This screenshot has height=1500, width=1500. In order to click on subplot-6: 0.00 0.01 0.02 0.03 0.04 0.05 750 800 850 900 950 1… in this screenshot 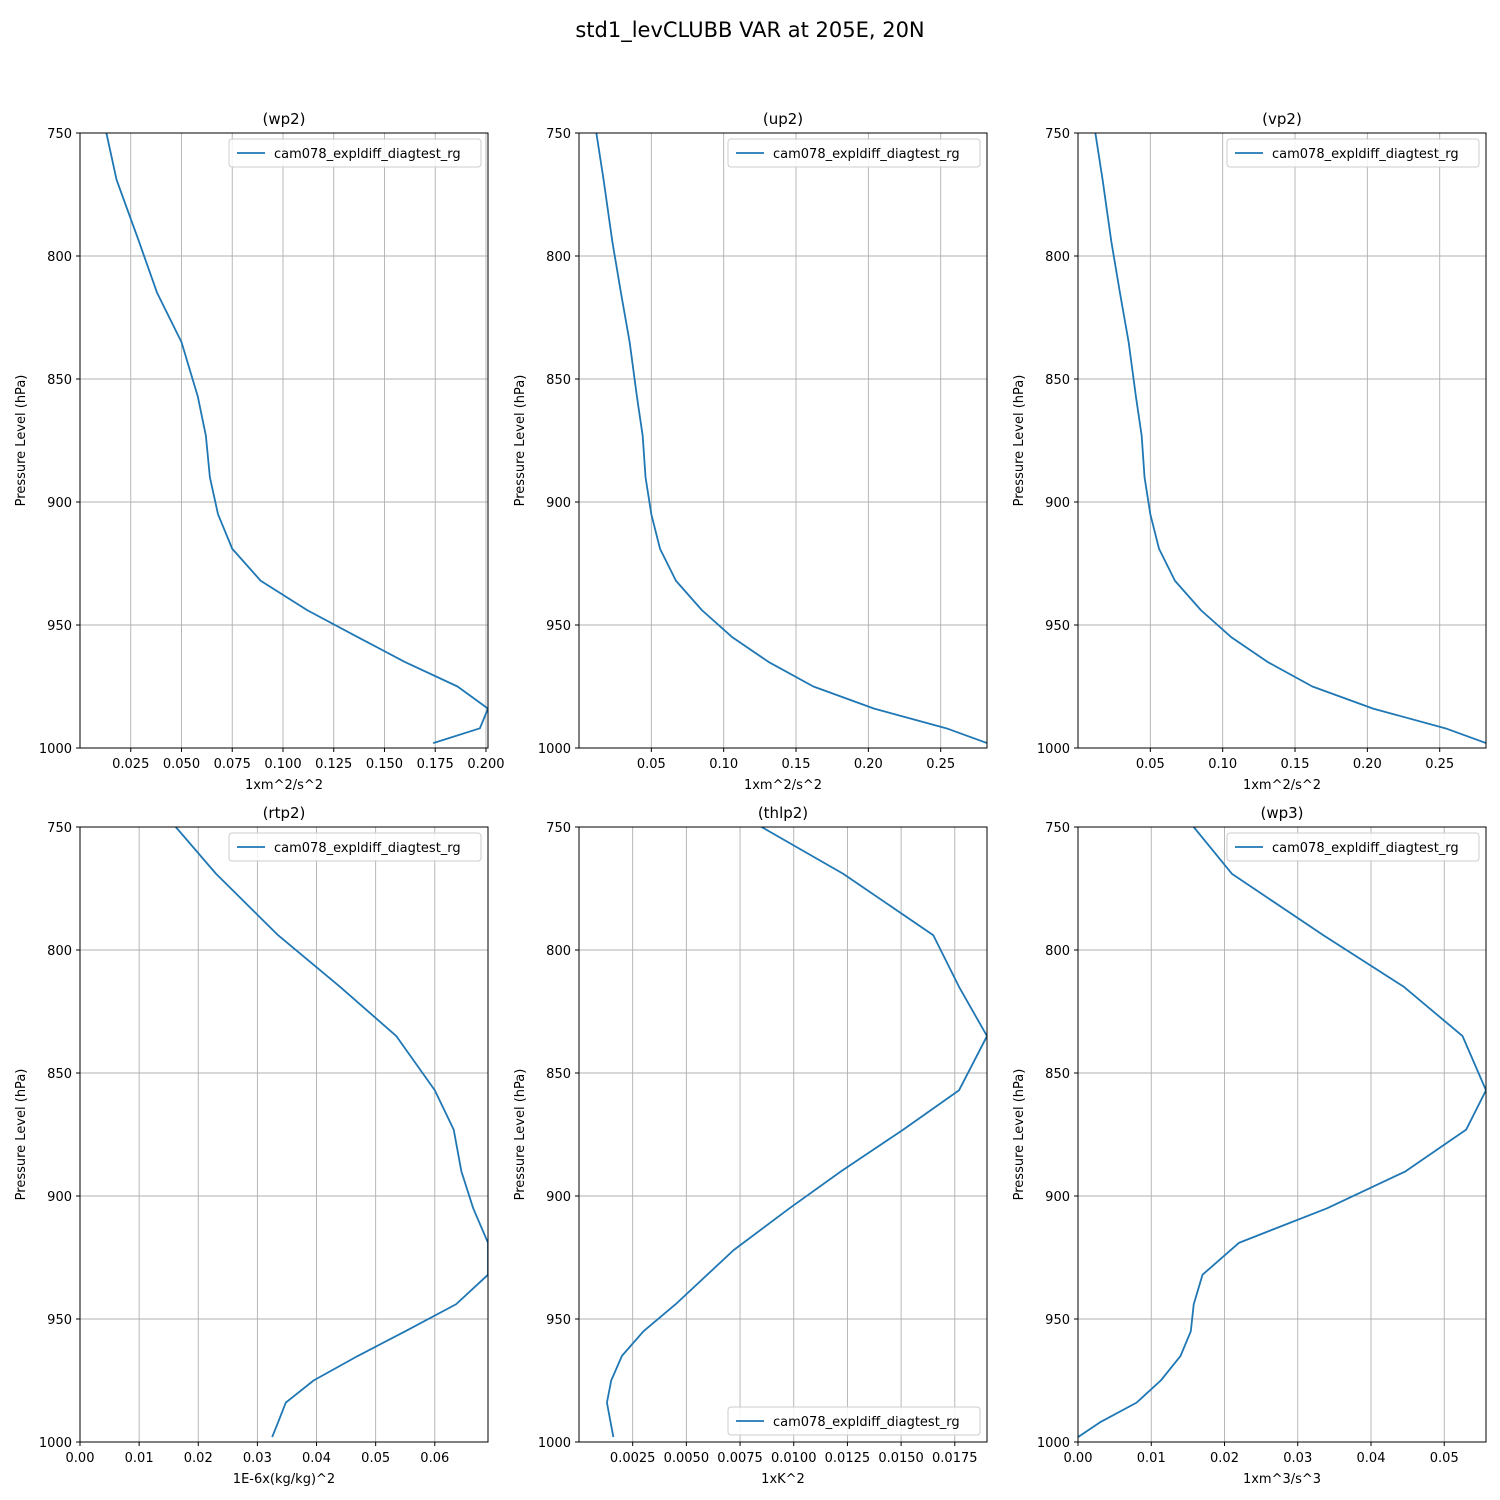, I will do `click(1249, 1145)`.